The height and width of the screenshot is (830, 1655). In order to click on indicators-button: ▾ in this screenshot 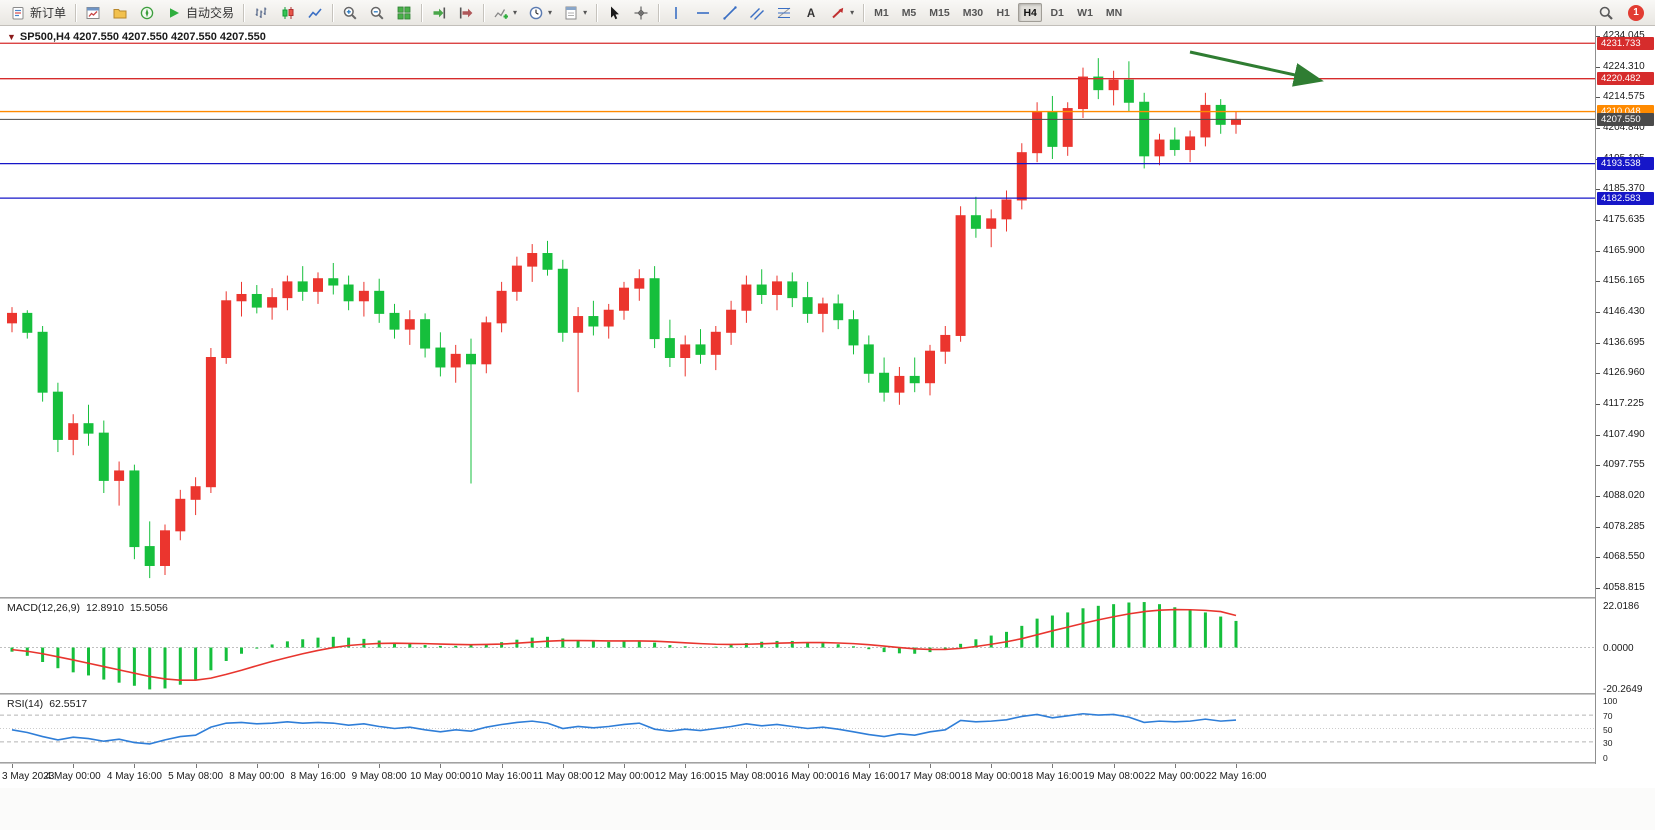, I will do `click(505, 13)`.